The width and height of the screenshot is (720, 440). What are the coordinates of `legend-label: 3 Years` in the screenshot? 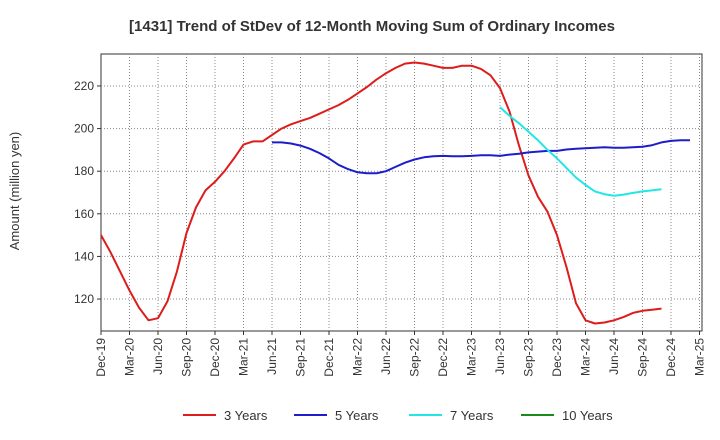 It's located at (246, 415).